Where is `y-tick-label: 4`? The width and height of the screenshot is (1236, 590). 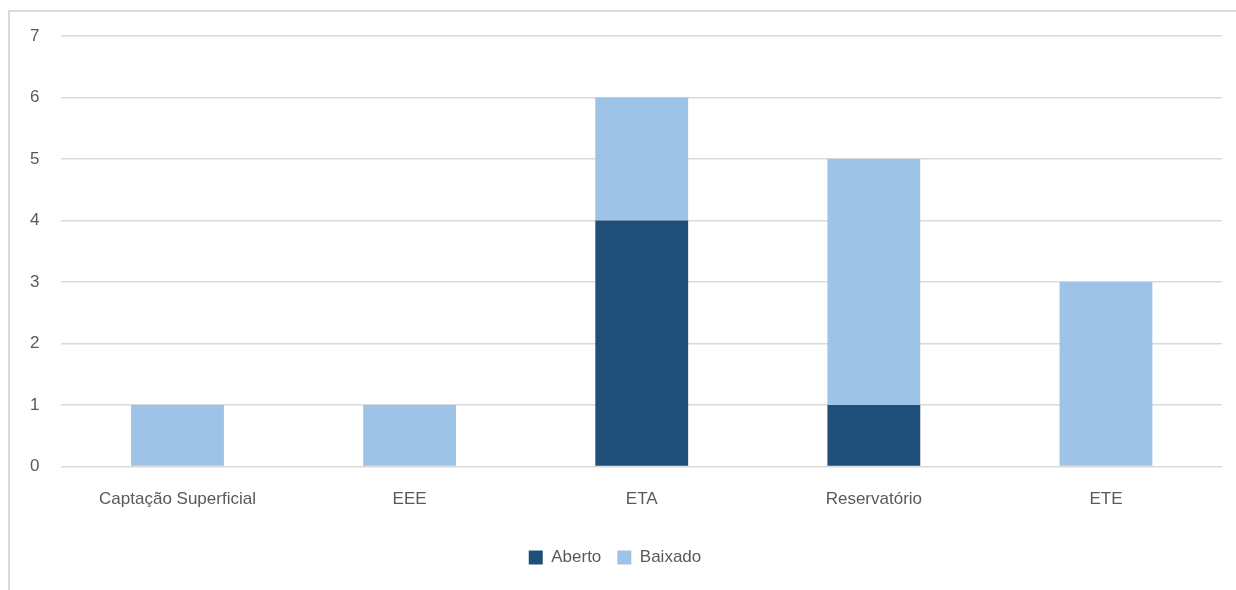
y-tick-label: 4 is located at coordinates (34, 220).